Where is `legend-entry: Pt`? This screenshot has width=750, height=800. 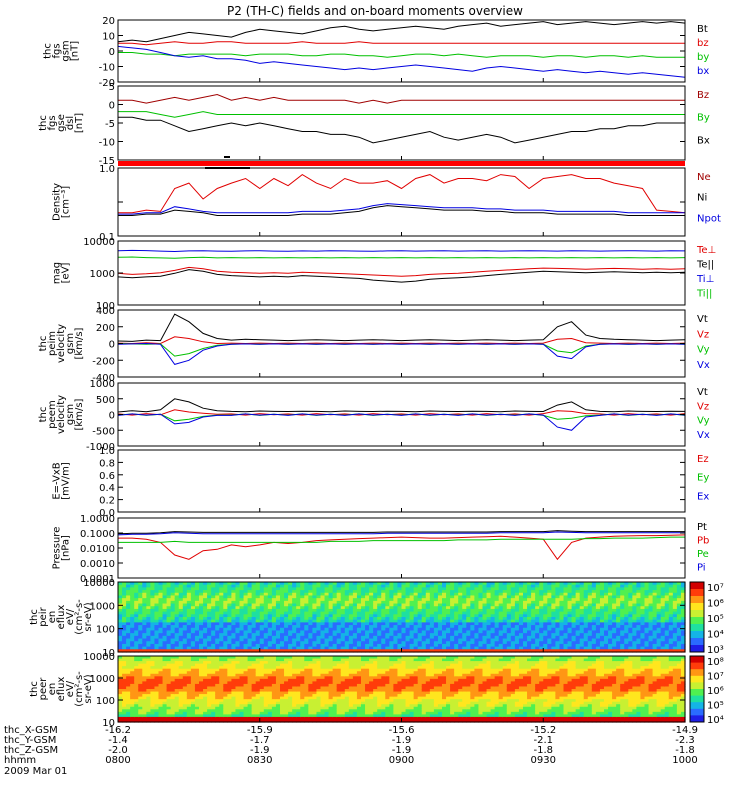
legend-entry: Pt is located at coordinates (702, 527).